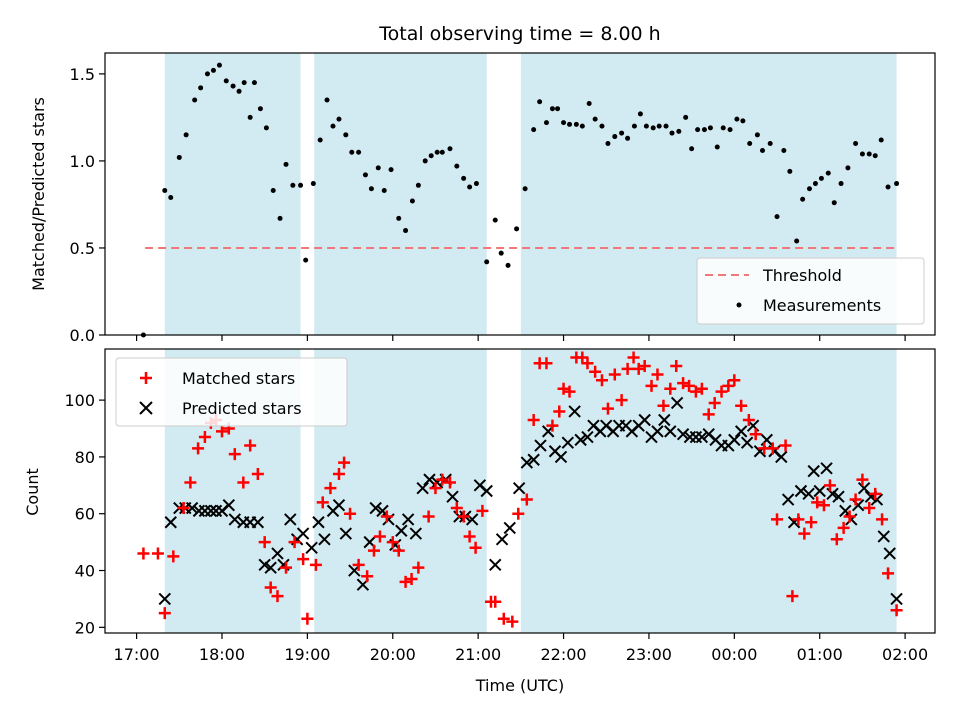  I want to click on legend-measurements-label: Measurements, so click(822, 305).